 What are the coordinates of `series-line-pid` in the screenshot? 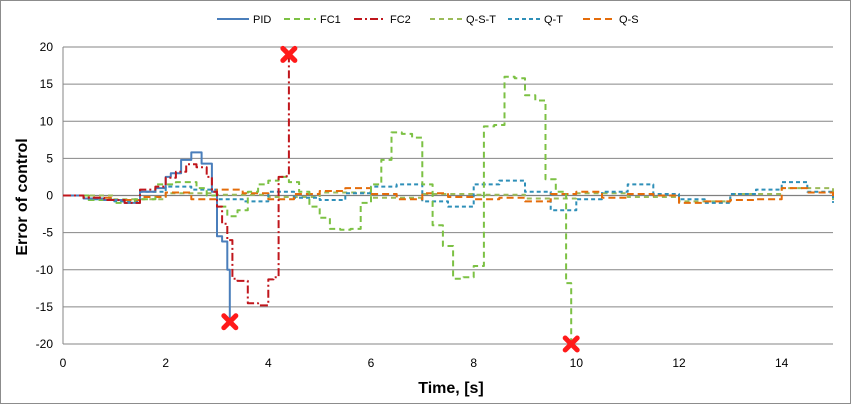 It's located at (148, 237).